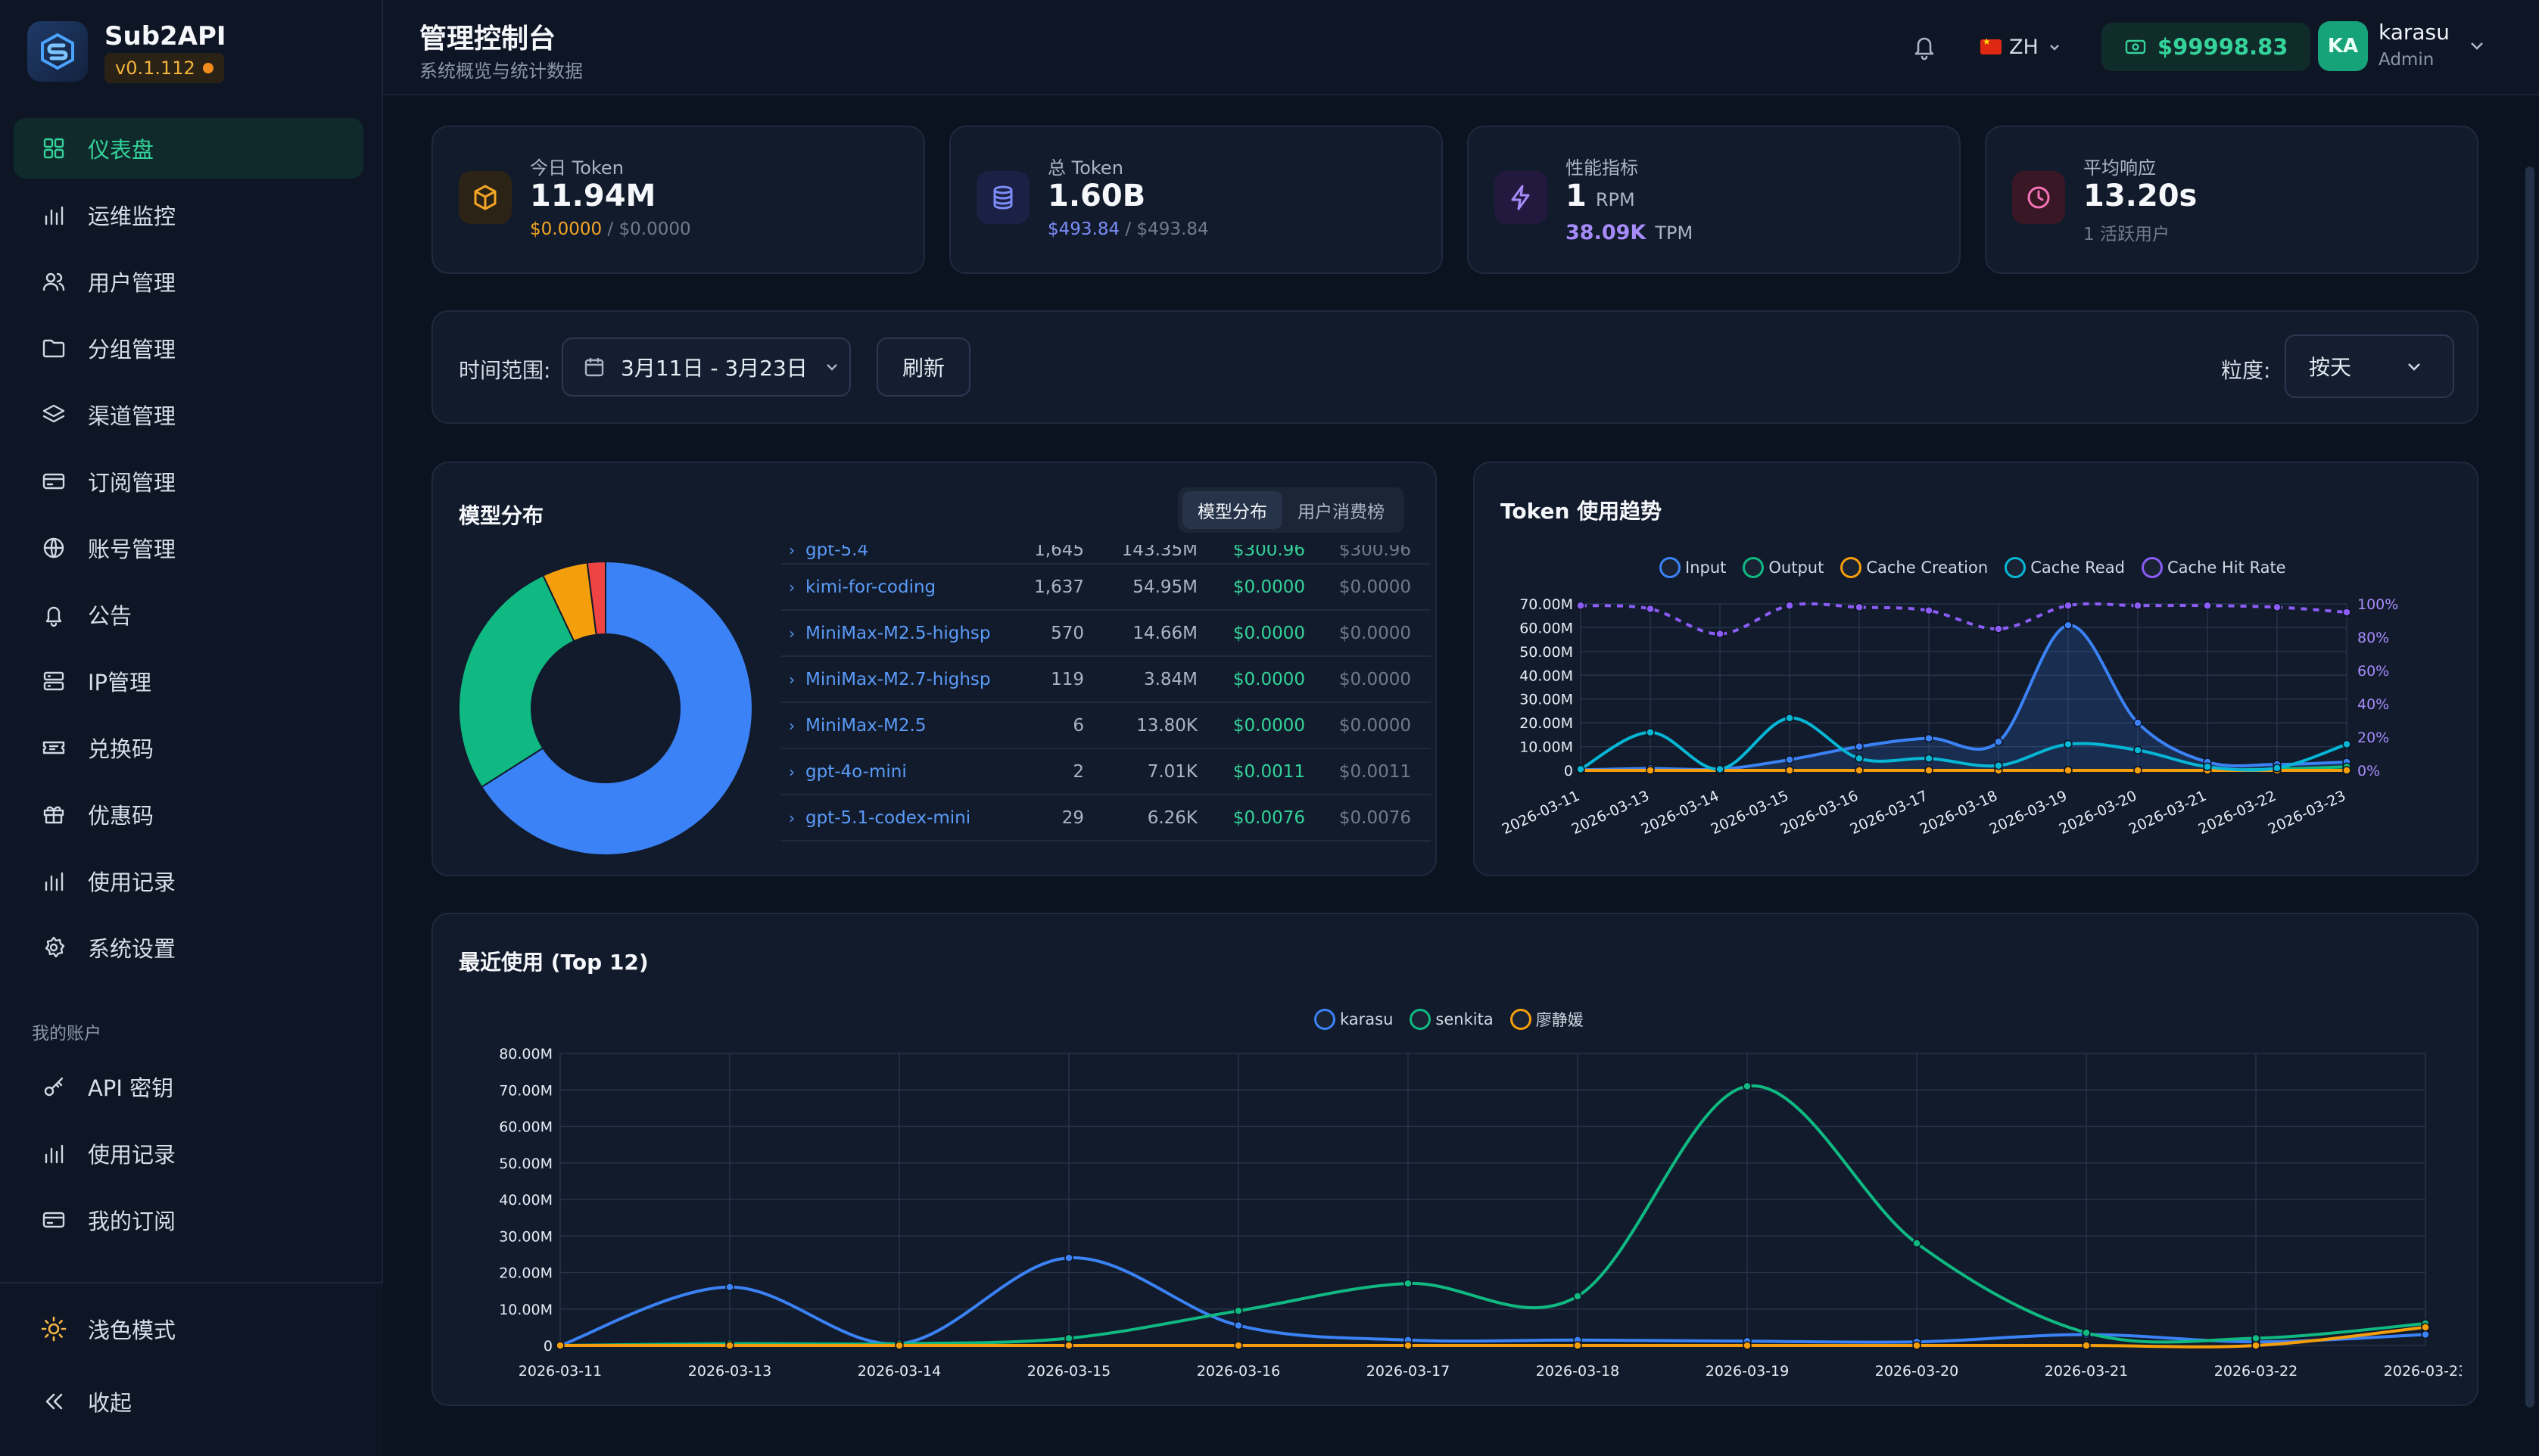 The width and height of the screenshot is (2539, 1456). Describe the element at coordinates (2065, 567) in the screenshot. I see `legend-item: Cache Read` at that location.